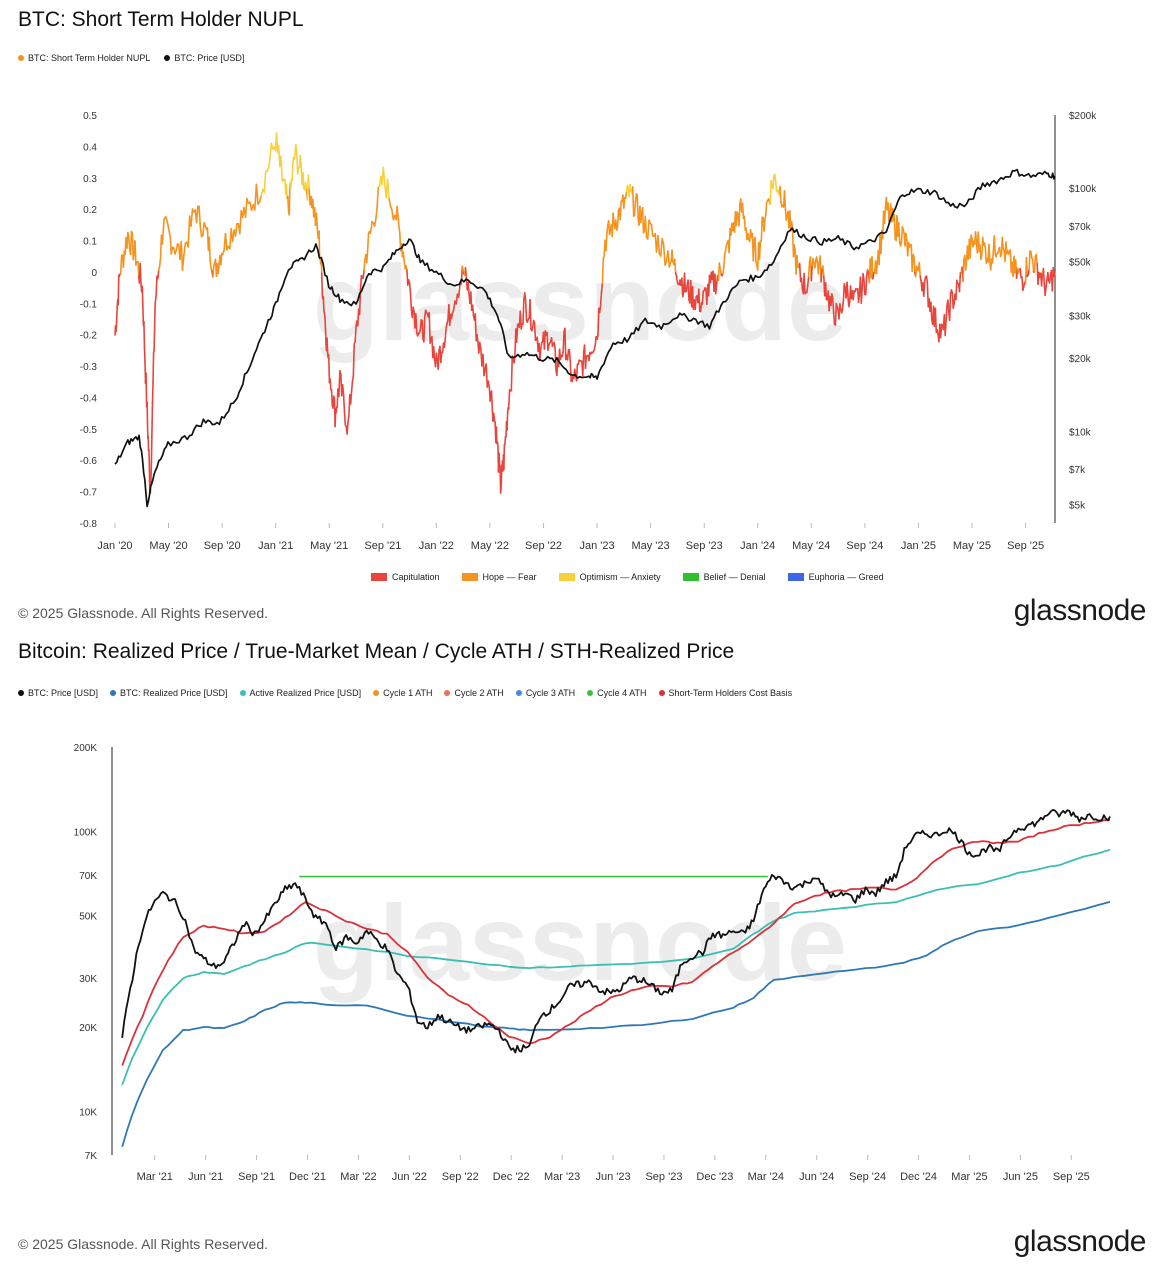 Image resolution: width=1162 pixels, height=1280 pixels. Describe the element at coordinates (155, 1177) in the screenshot. I see `x-tick-label: Mar '21` at that location.